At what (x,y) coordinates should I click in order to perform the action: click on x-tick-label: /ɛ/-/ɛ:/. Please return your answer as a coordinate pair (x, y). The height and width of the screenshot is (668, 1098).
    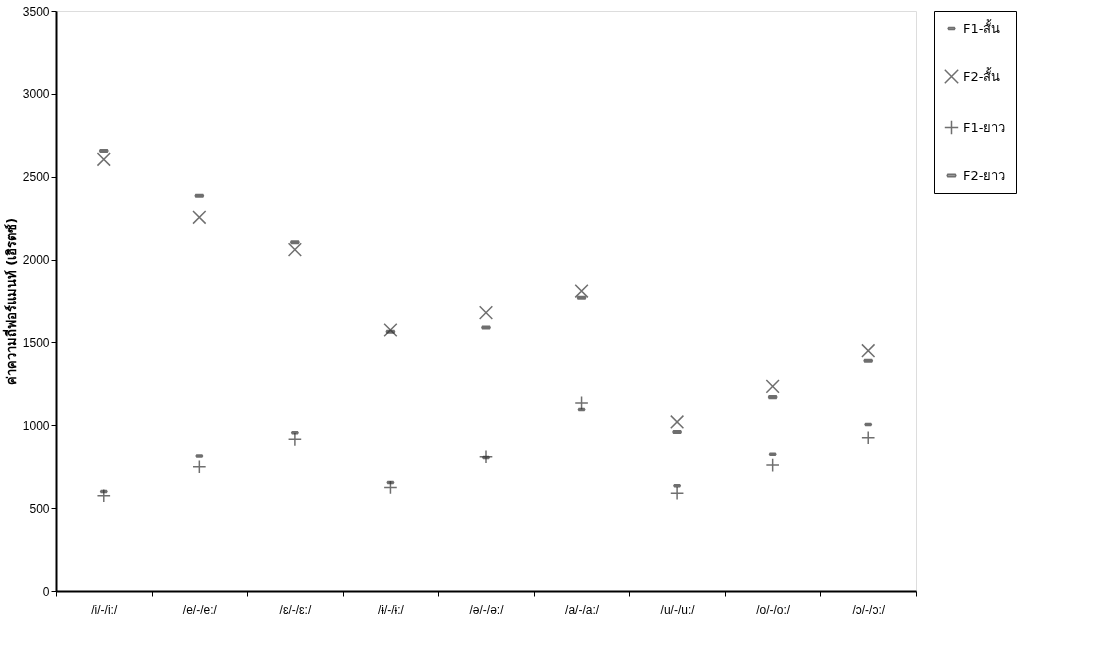
    Looking at the image, I should click on (295, 609).